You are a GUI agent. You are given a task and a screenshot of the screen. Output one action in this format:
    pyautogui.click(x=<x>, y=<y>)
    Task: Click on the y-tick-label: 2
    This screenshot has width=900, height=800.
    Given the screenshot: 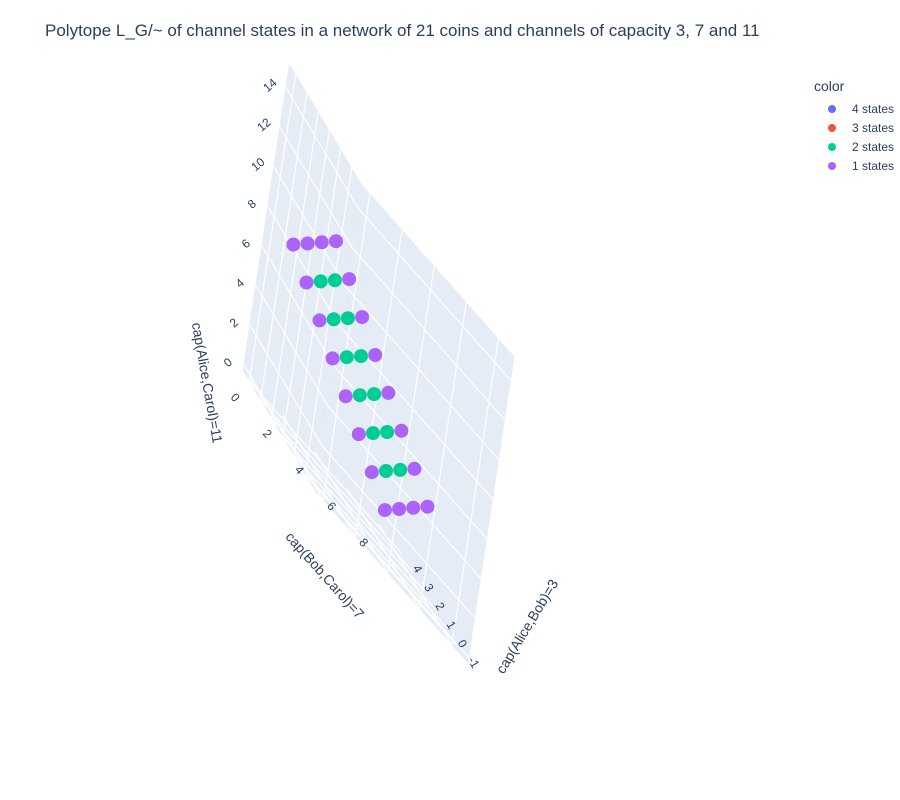 What is the action you would take?
    pyautogui.click(x=267, y=434)
    